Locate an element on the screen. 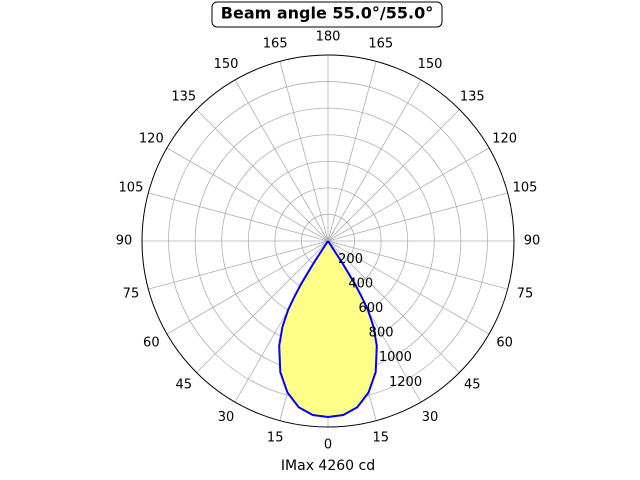  r-tick-label: 800 is located at coordinates (381, 333).